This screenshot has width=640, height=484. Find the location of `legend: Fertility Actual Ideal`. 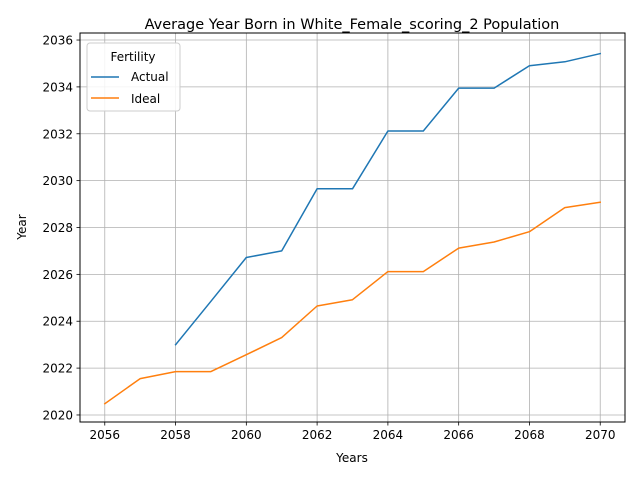

legend: Fertility Actual Ideal is located at coordinates (133, 77).